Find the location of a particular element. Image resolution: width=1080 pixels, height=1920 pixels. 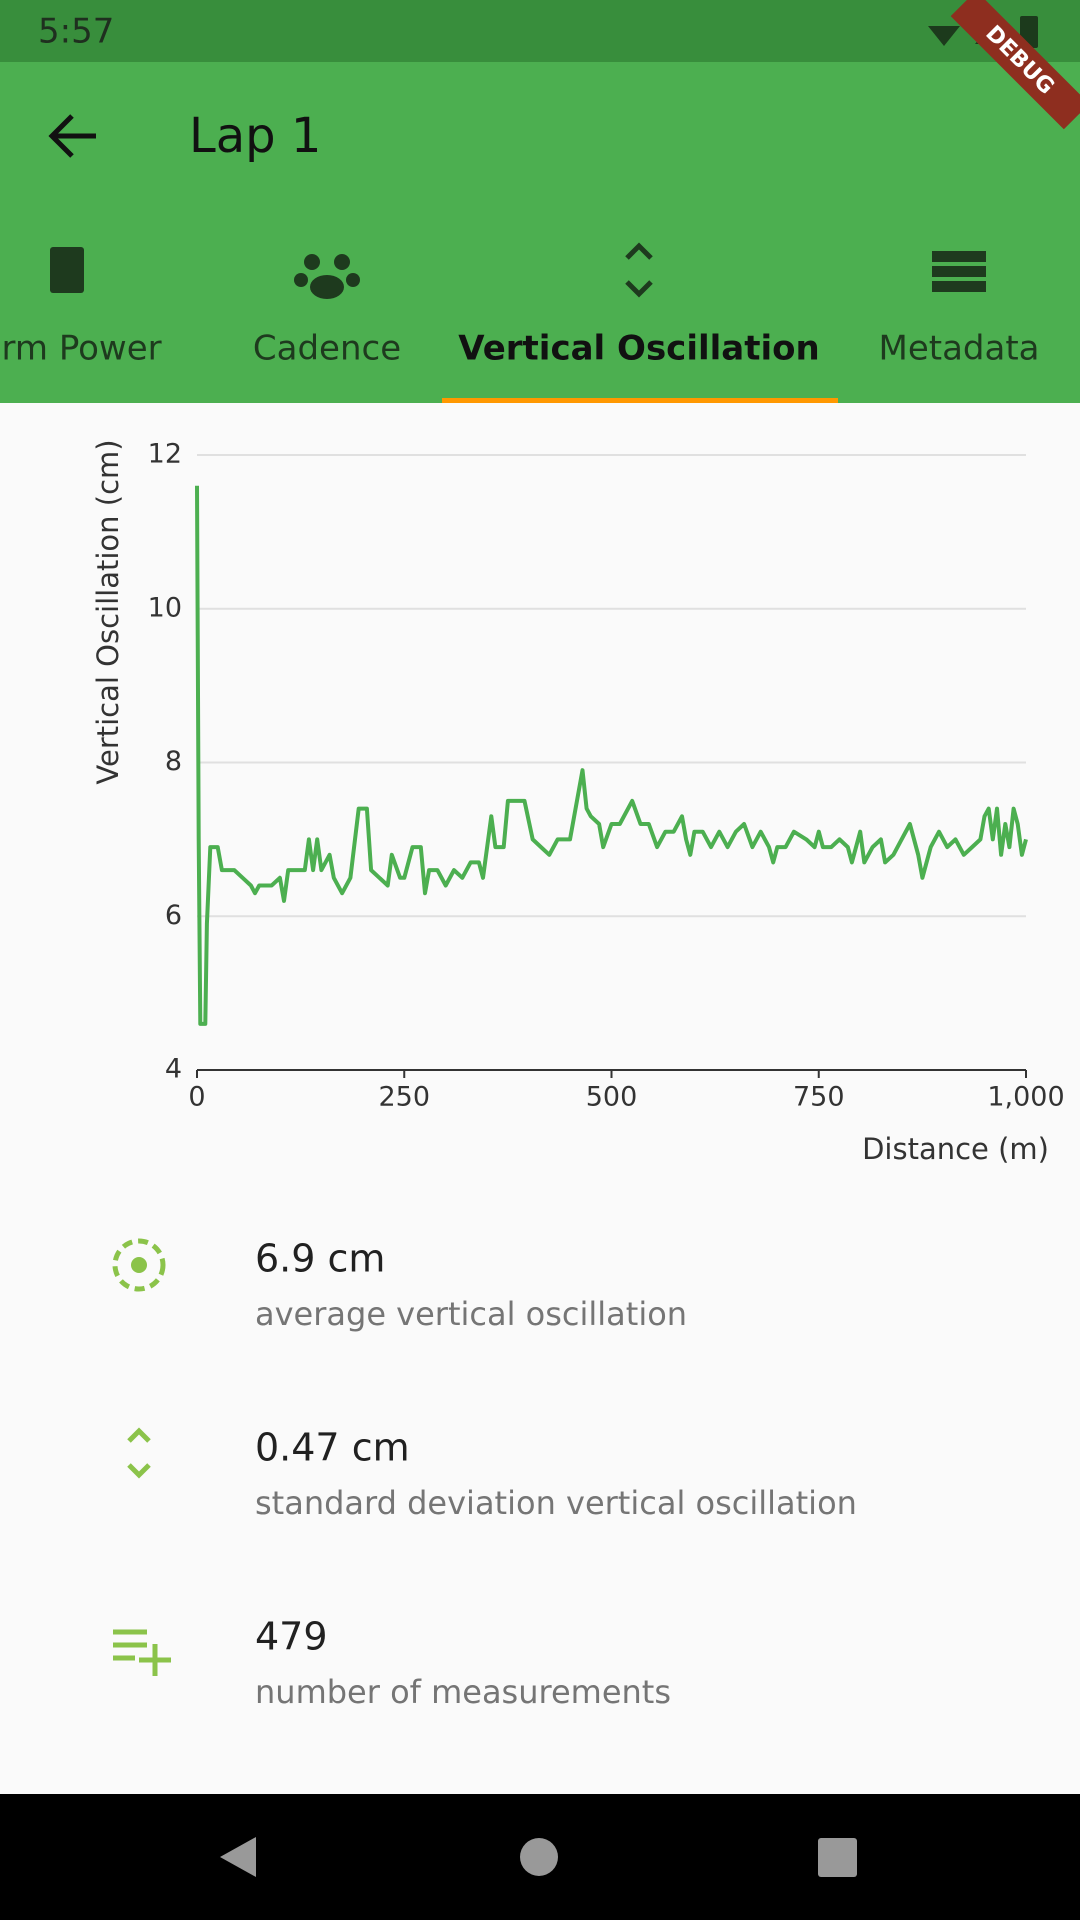

debug-ribbon is located at coordinates (1015, 65).